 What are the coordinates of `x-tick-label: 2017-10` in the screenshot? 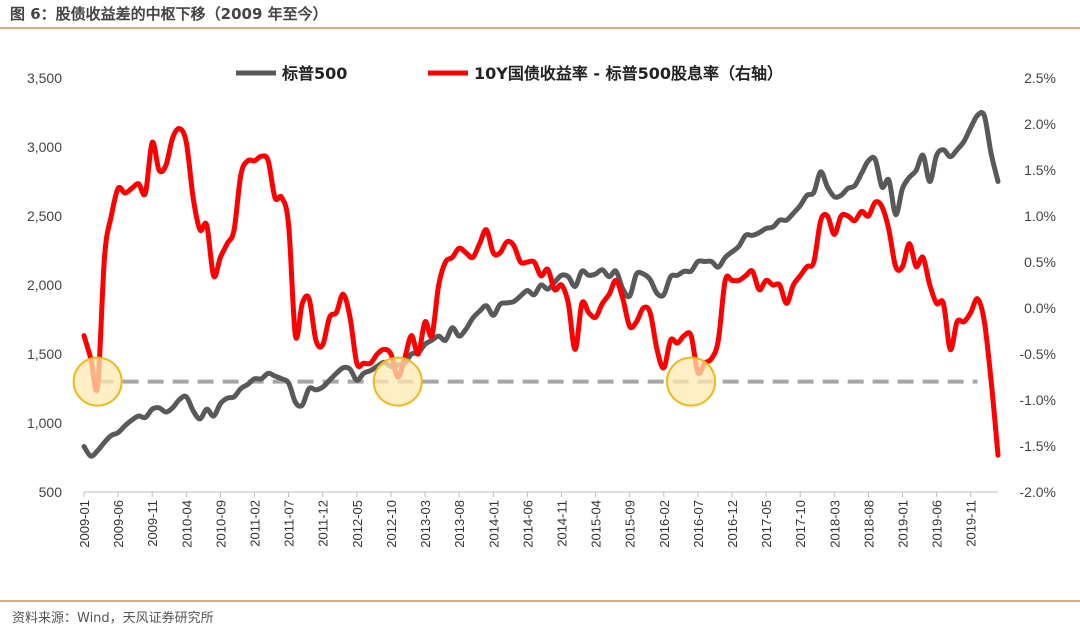 It's located at (800, 524).